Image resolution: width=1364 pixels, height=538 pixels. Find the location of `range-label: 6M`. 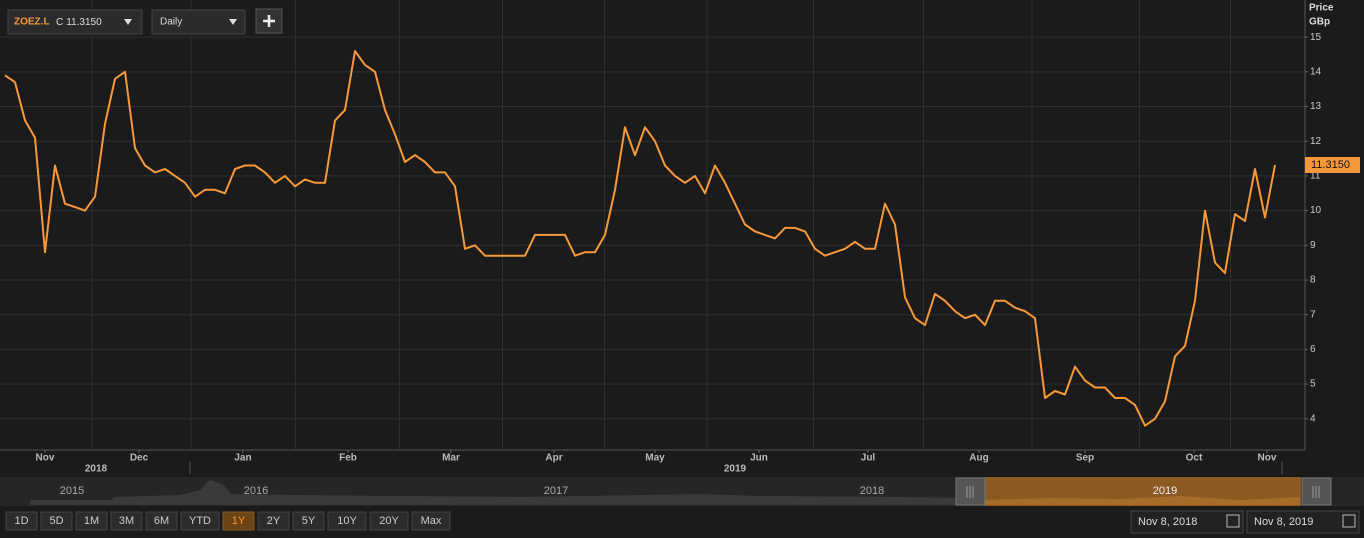

range-label: 6M is located at coordinates (161, 521).